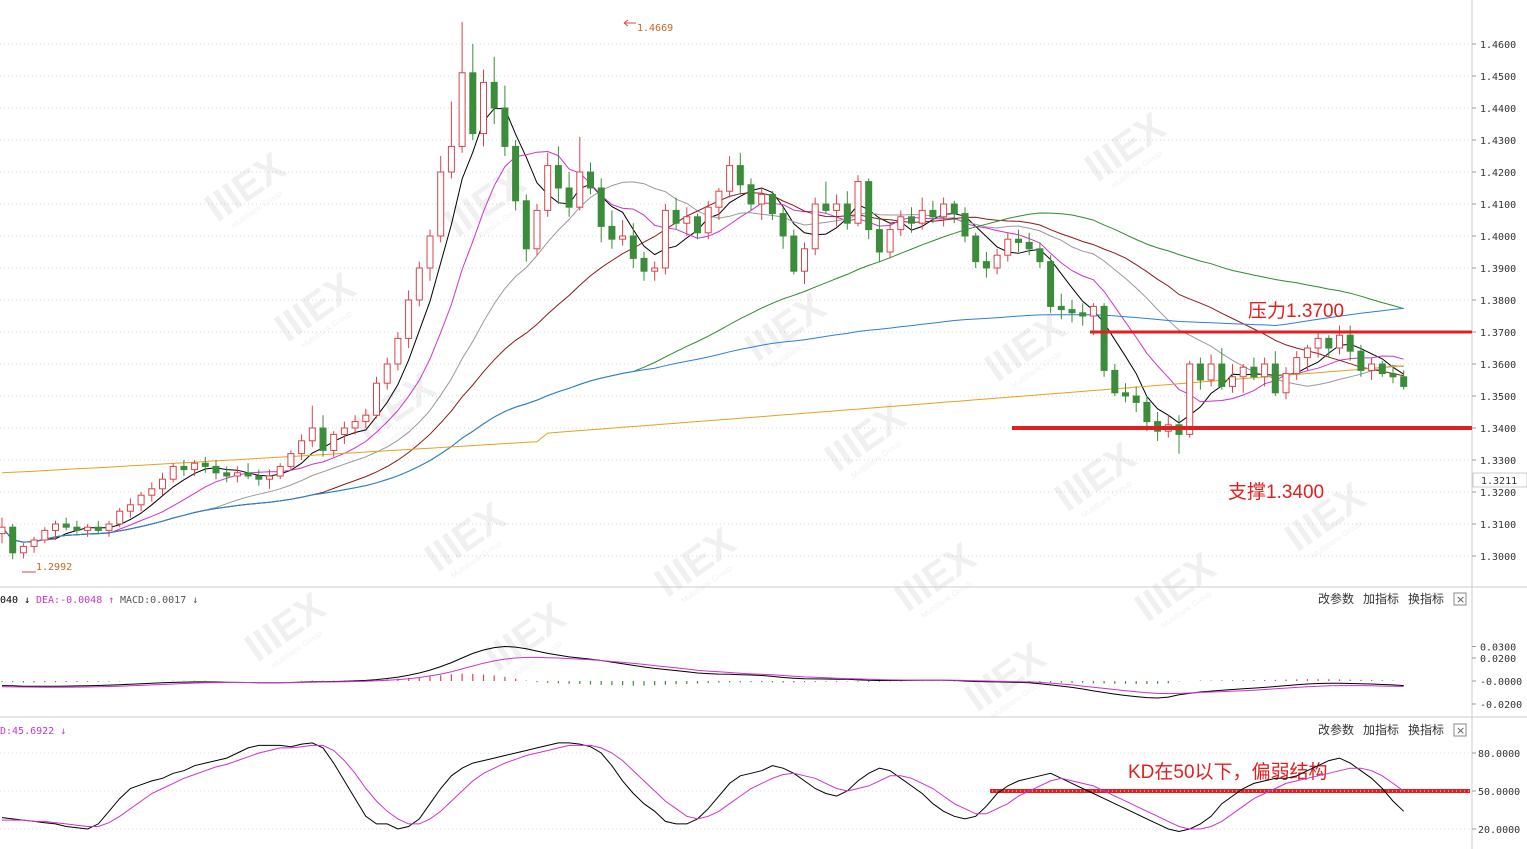  I want to click on close-icon: ×, so click(1460, 730).